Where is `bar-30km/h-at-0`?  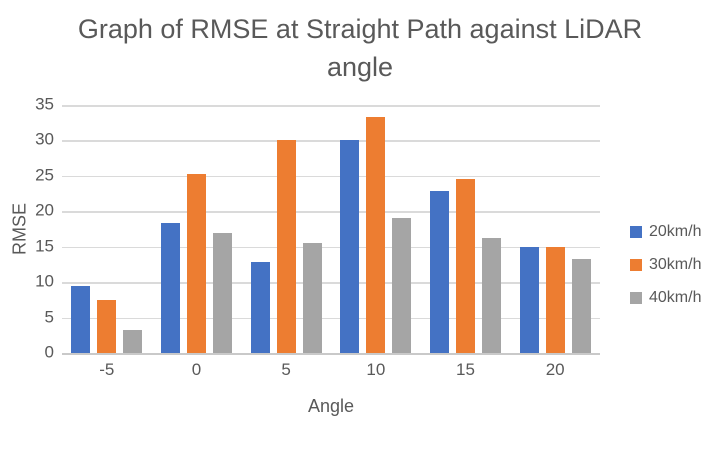
bar-30km/h-at-0 is located at coordinates (196, 263).